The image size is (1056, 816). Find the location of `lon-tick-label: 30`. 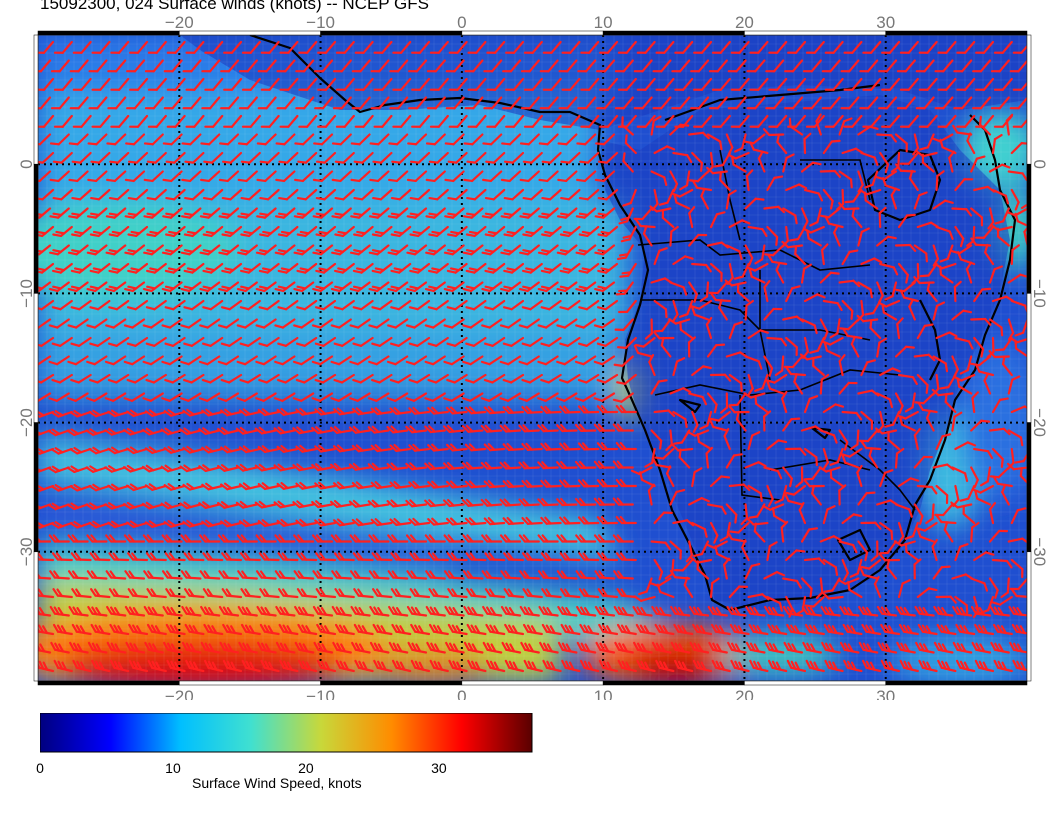

lon-tick-label: 30 is located at coordinates (885, 693).